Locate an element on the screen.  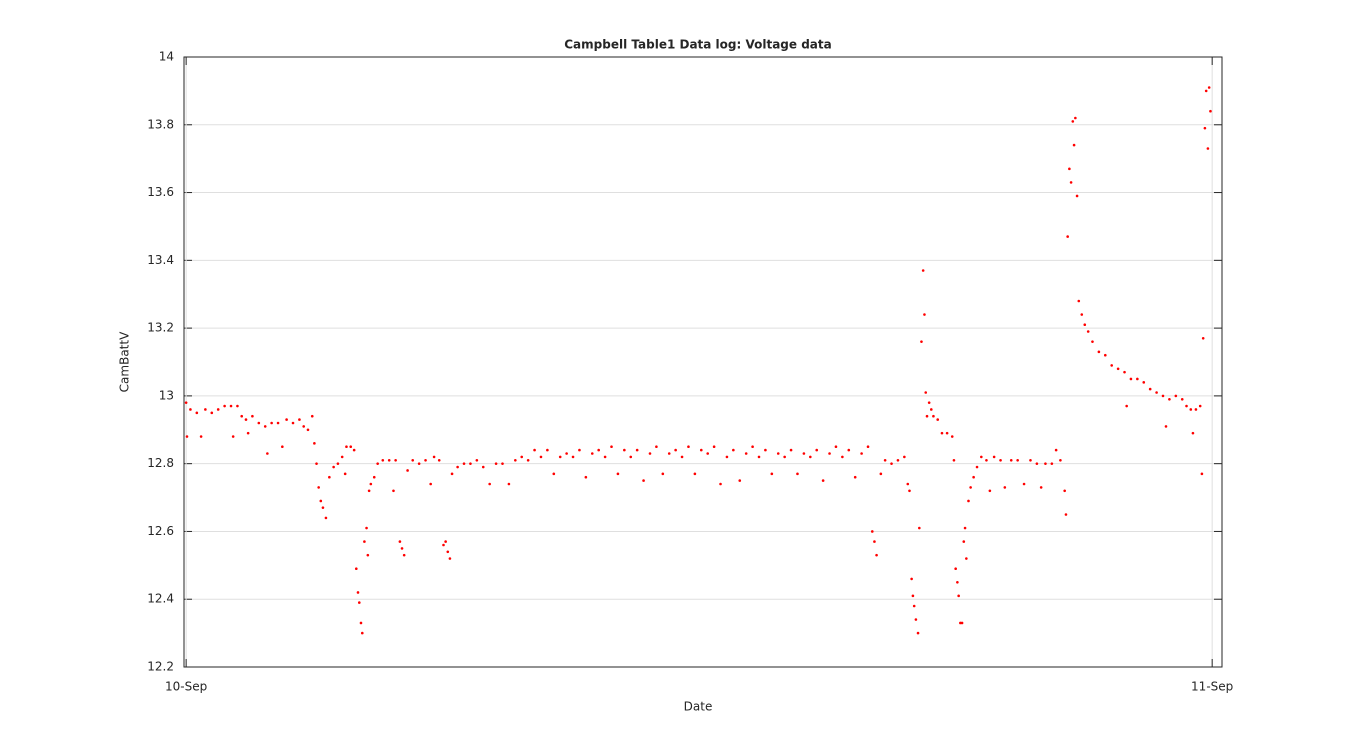
x-tick-label: 11-Sep is located at coordinates (1212, 687).